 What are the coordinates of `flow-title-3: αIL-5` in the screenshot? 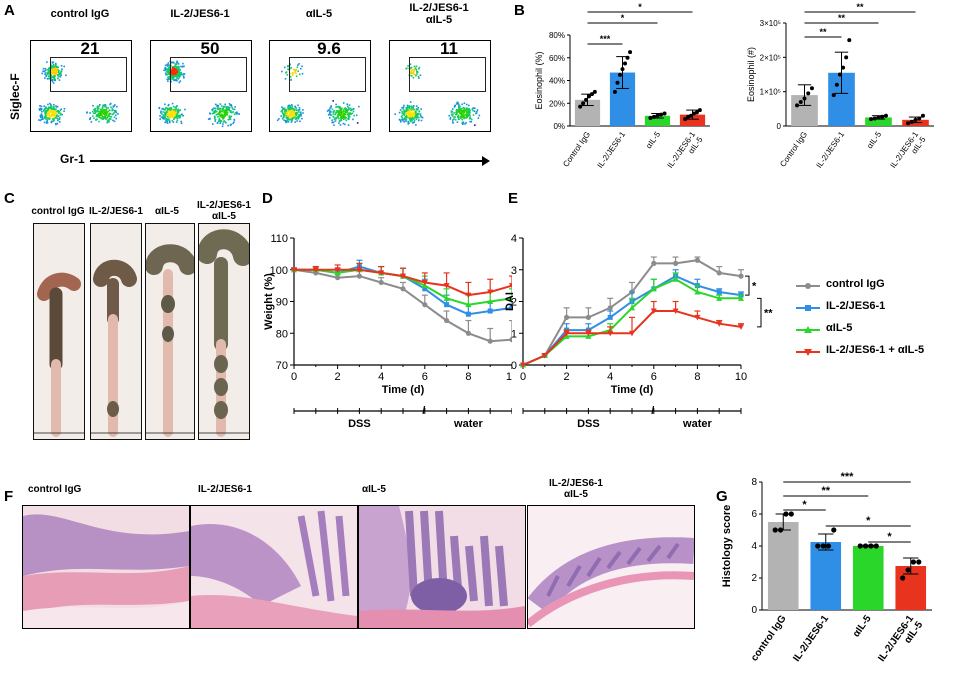 It's located at (319, 14).